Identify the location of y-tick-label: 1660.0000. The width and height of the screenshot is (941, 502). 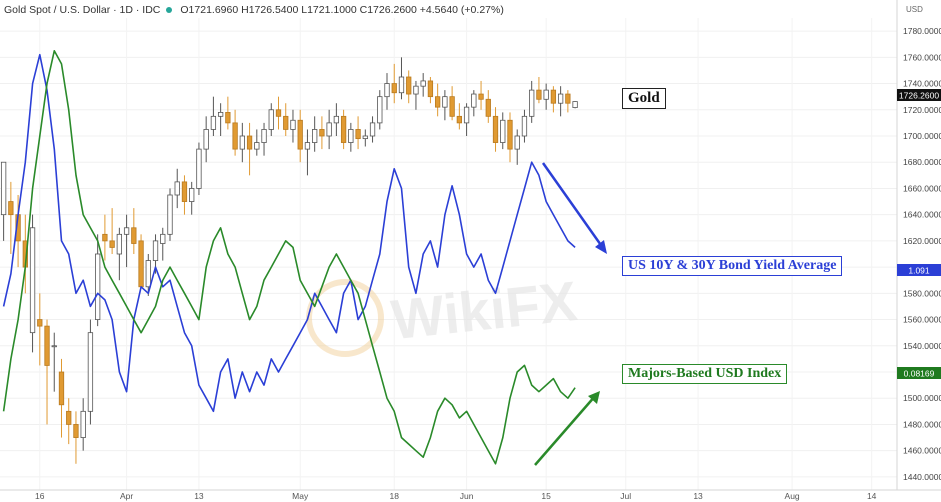
(922, 188).